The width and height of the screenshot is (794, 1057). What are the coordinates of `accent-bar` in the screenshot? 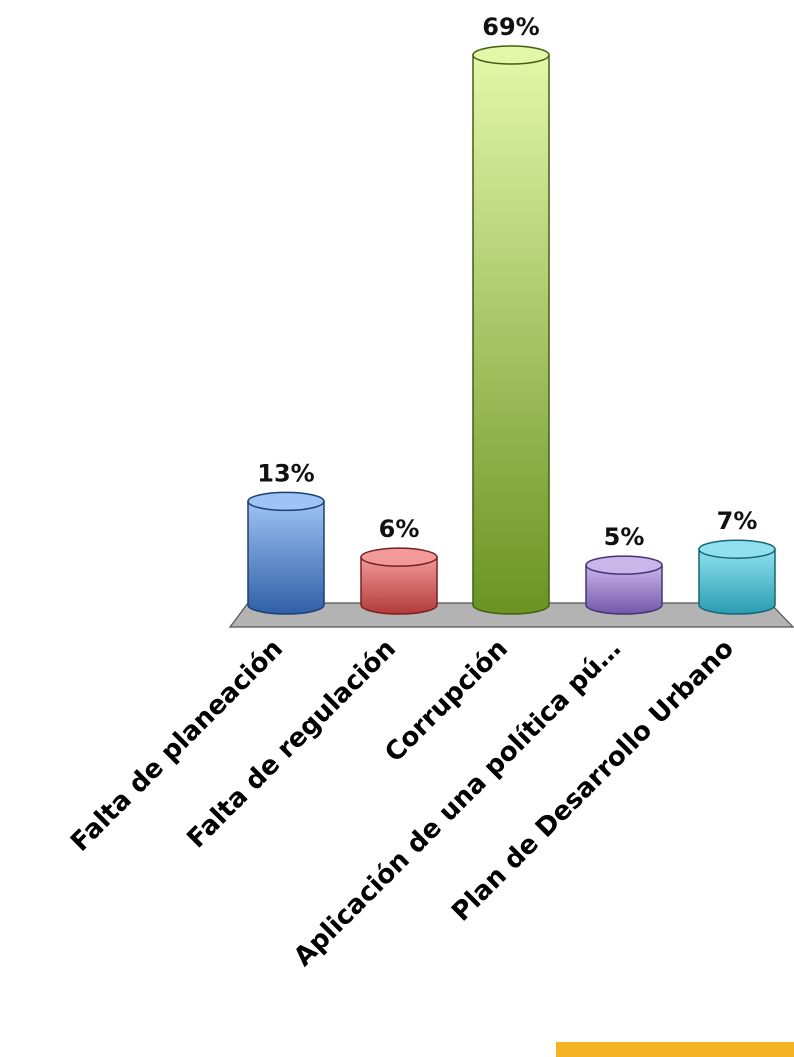 It's located at (675, 1049).